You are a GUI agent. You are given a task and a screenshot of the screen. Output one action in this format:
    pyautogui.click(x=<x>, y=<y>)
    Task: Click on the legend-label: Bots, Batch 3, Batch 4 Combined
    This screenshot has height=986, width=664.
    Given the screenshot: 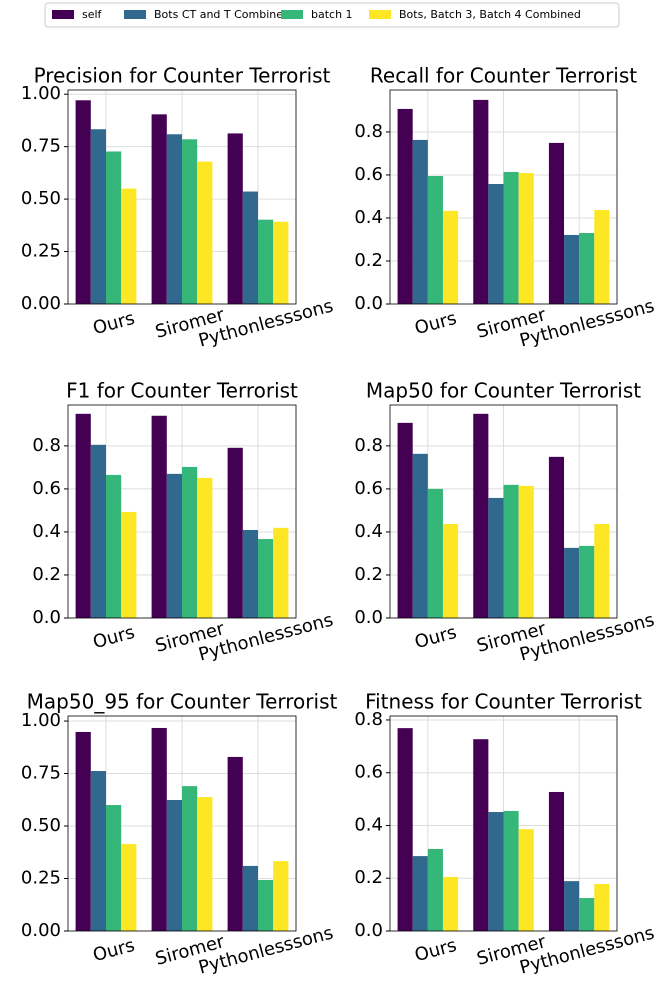 What is the action you would take?
    pyautogui.click(x=490, y=14)
    